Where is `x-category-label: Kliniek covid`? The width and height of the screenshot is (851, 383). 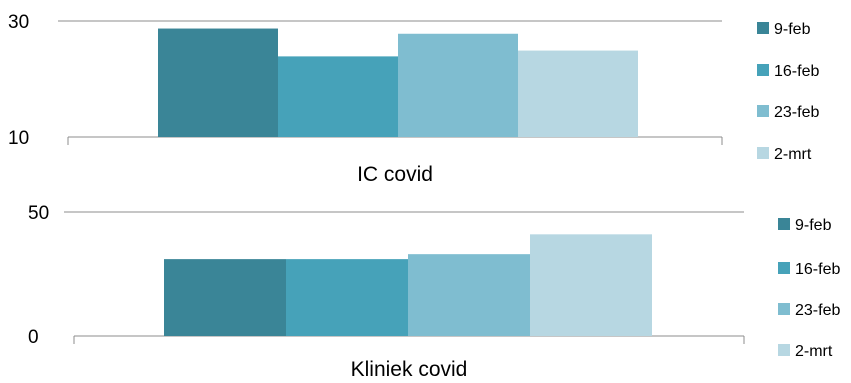 x-category-label: Kliniek covid is located at coordinates (409, 369).